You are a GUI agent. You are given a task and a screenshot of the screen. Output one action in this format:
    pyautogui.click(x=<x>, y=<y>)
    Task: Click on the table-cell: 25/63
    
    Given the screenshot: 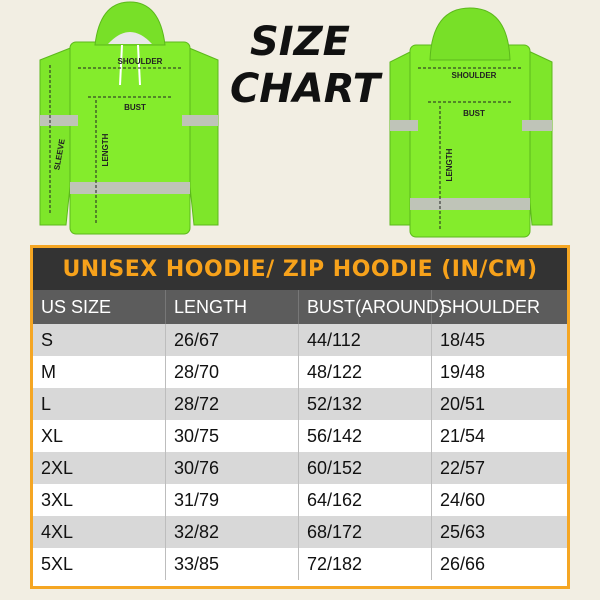 What is the action you would take?
    pyautogui.click(x=463, y=531)
    